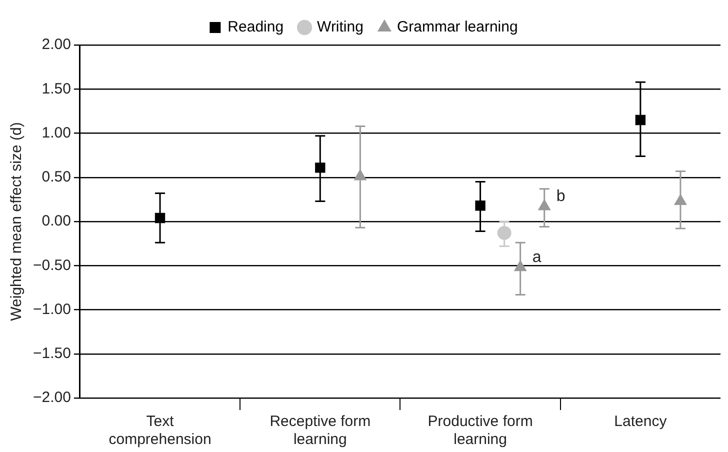 The height and width of the screenshot is (452, 728). What do you see at coordinates (51, 353) in the screenshot?
I see `y-tick-label: −1.50` at bounding box center [51, 353].